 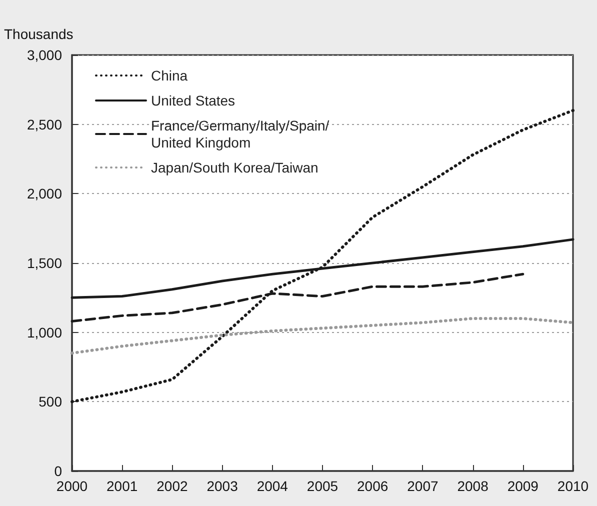 I want to click on legend-label: France/Germany/Italy/Spain/ United Kingdom, so click(x=240, y=134).